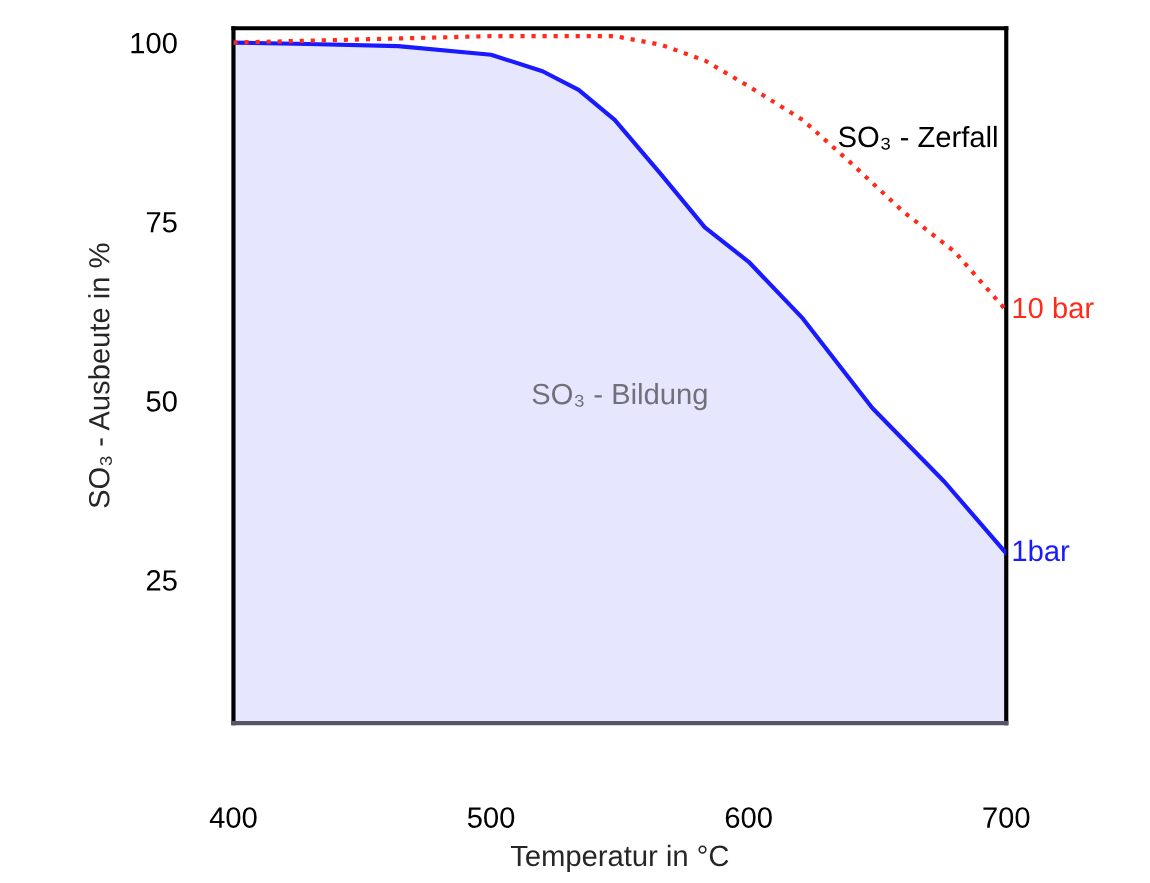  I want to click on x-axis-title: Temperatur in °C, so click(619, 858).